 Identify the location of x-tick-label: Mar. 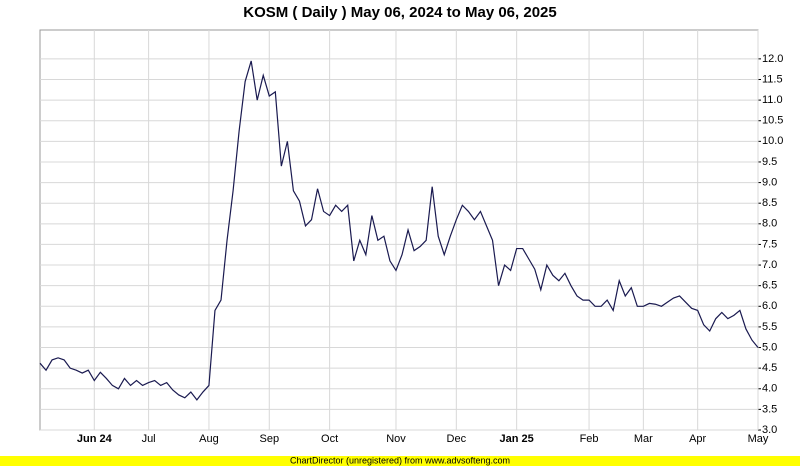
(643, 439).